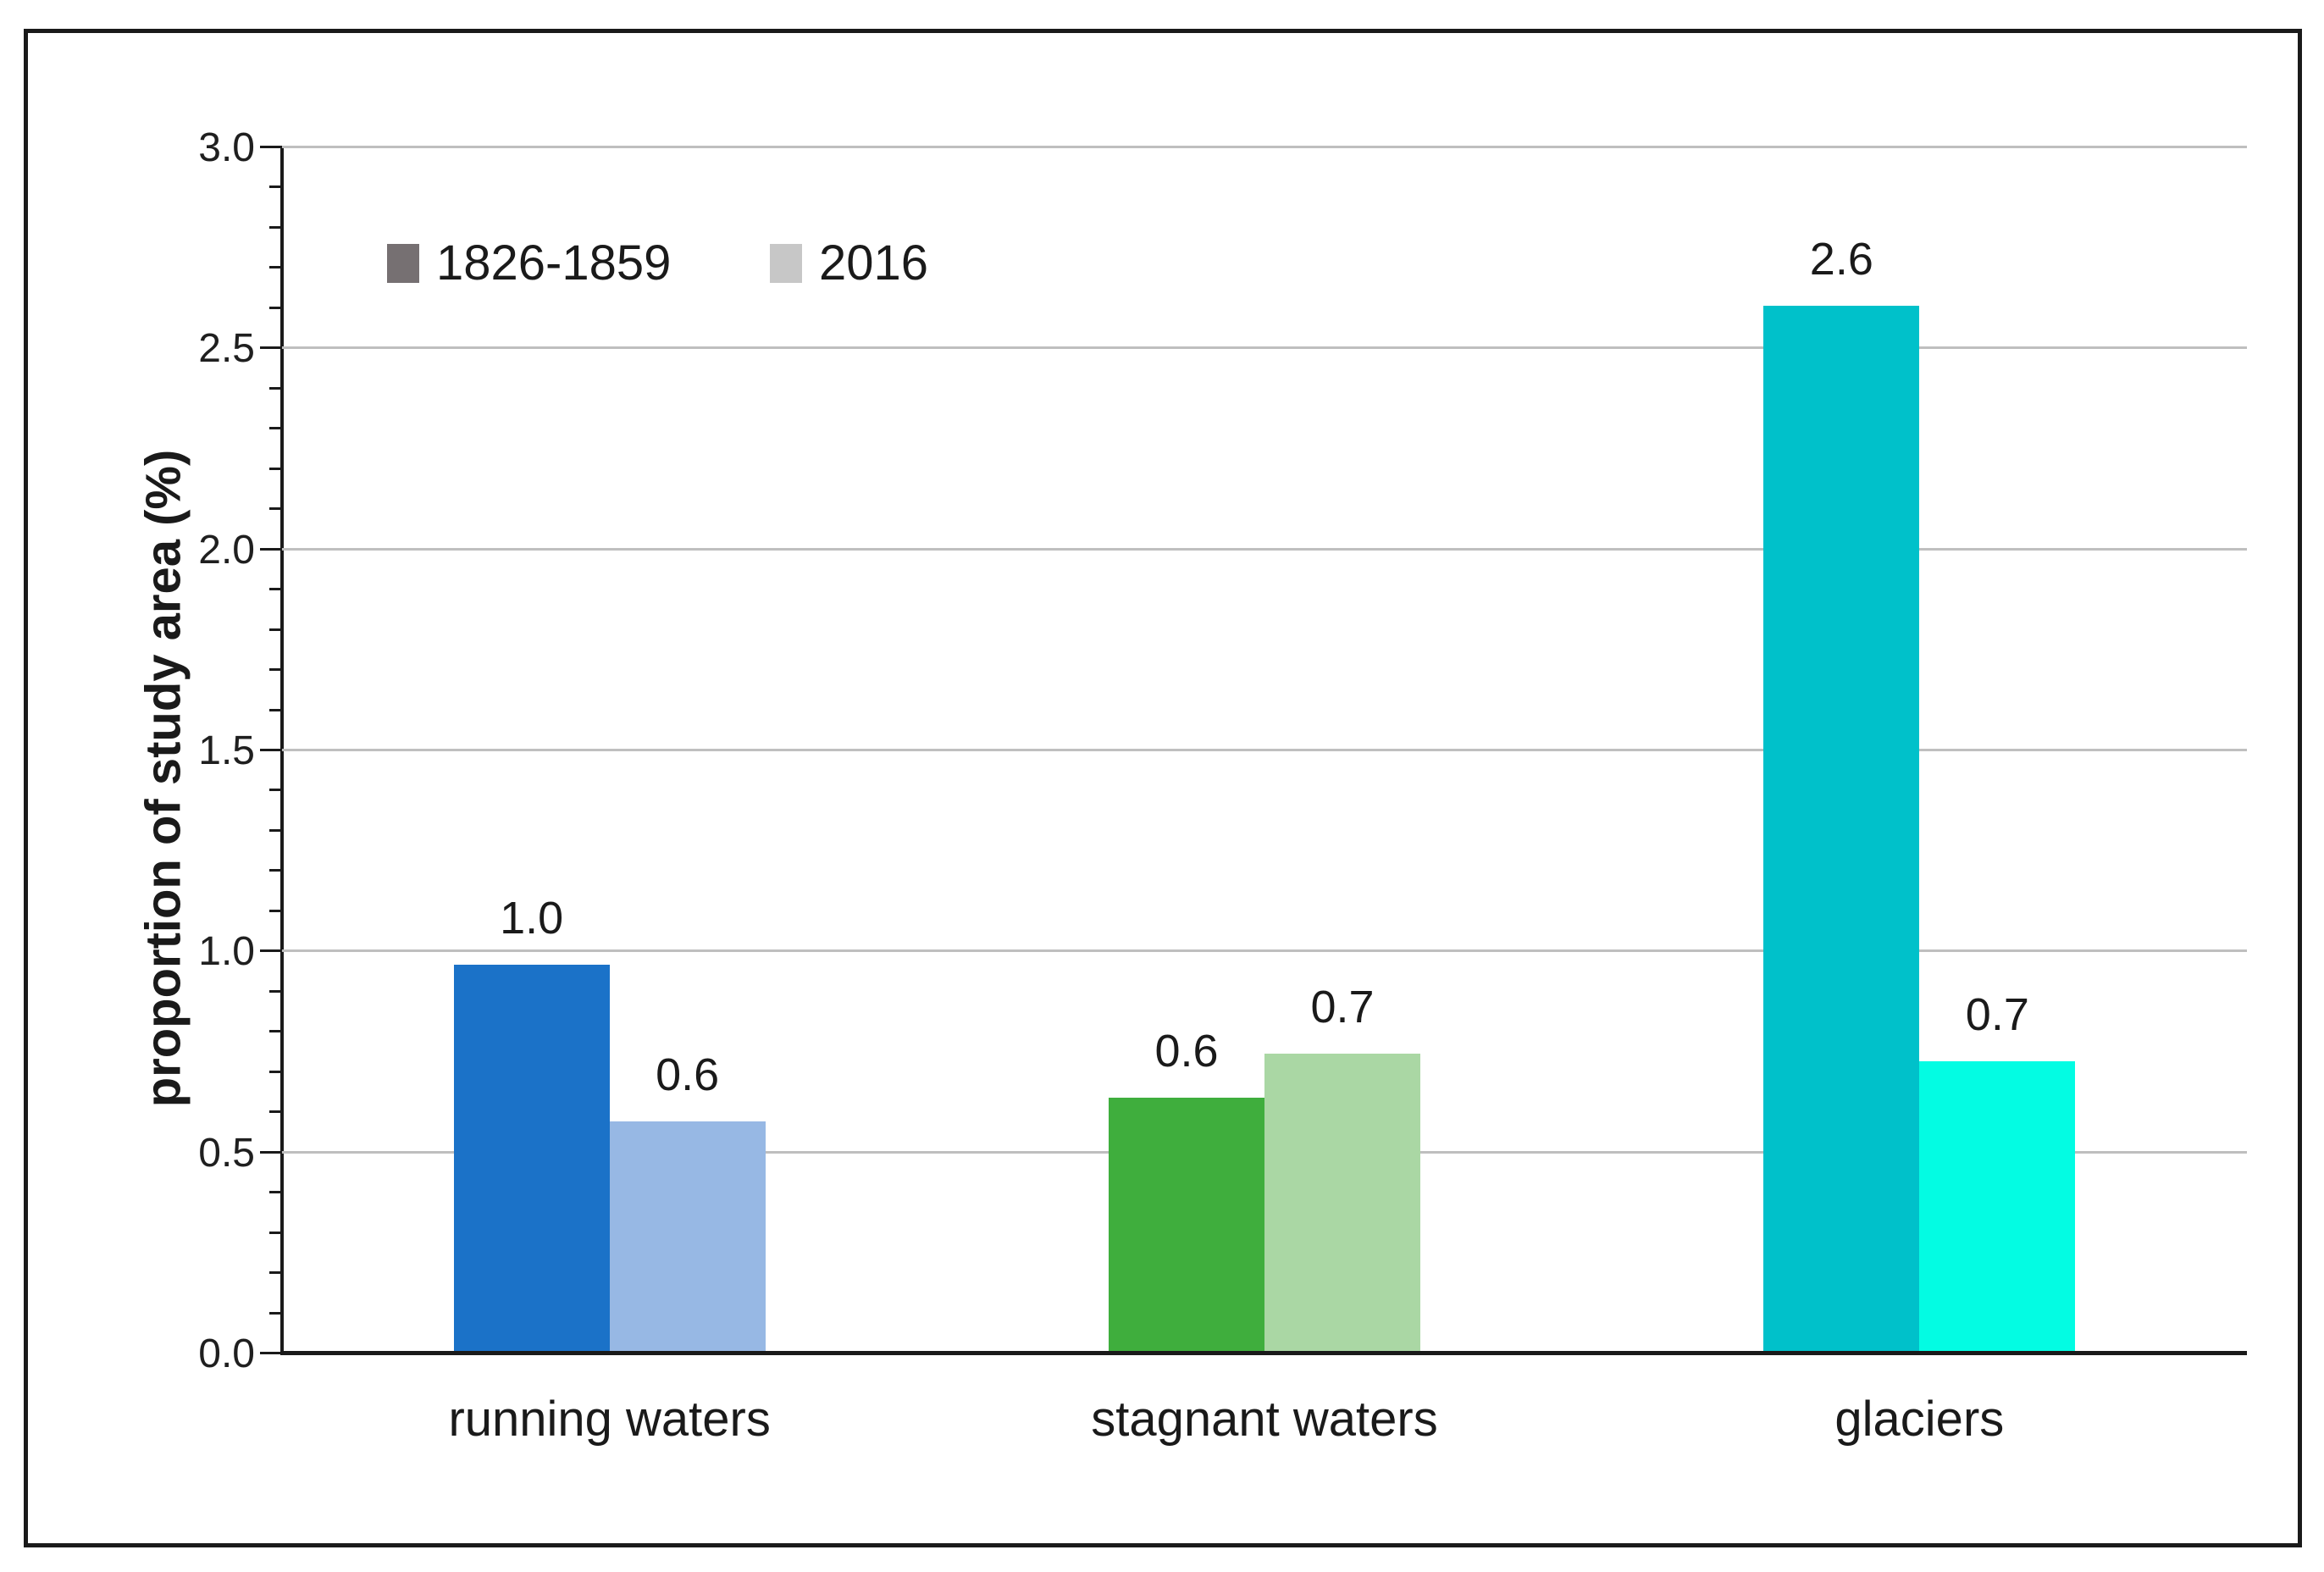  I want to click on bar-value-label: 2.6, so click(1841, 259).